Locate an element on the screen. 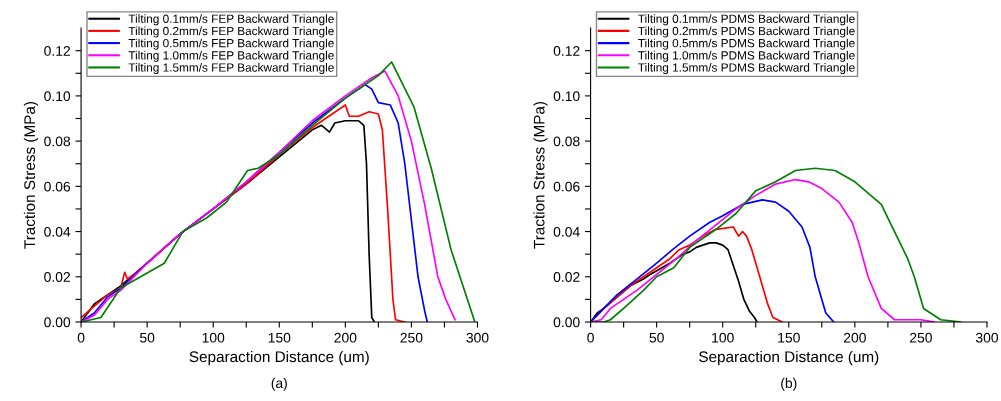  legend-label: Tilting 0.2mm/s FEP Backward Triangle is located at coordinates (231, 32).